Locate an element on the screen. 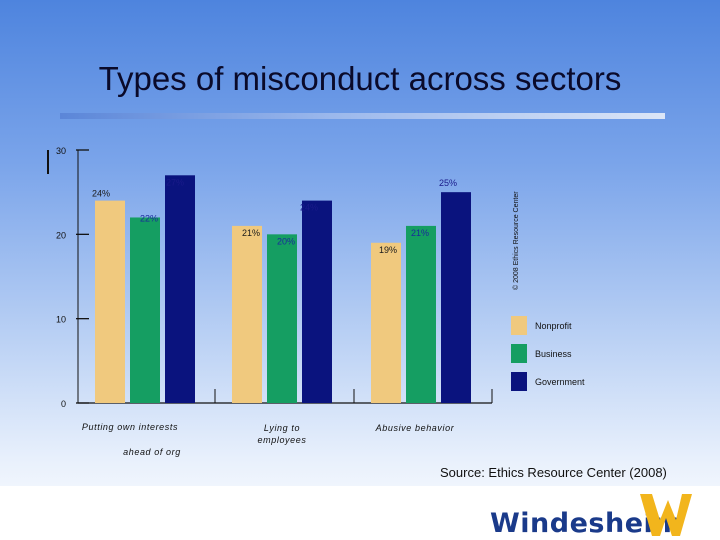 This screenshot has height=540, width=720. category-label: Putting own interests is located at coordinates (130, 427).